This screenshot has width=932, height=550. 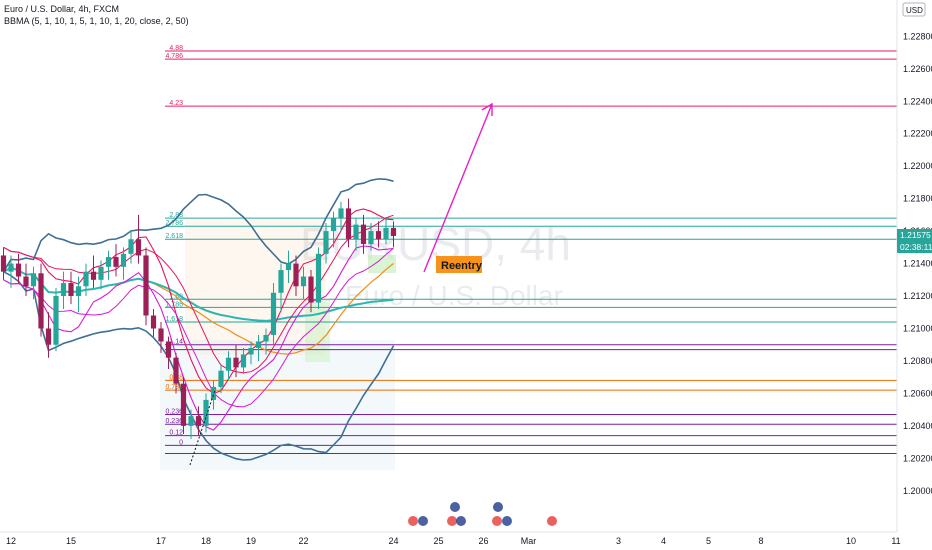 What do you see at coordinates (176, 342) in the screenshot?
I see `fib-level-label: 1.14` at bounding box center [176, 342].